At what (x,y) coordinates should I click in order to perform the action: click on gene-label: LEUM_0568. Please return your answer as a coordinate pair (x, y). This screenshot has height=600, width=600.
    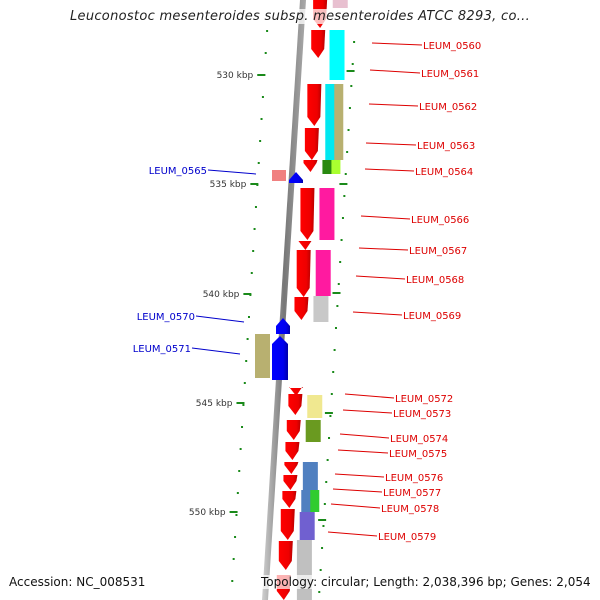
    Looking at the image, I should click on (435, 280).